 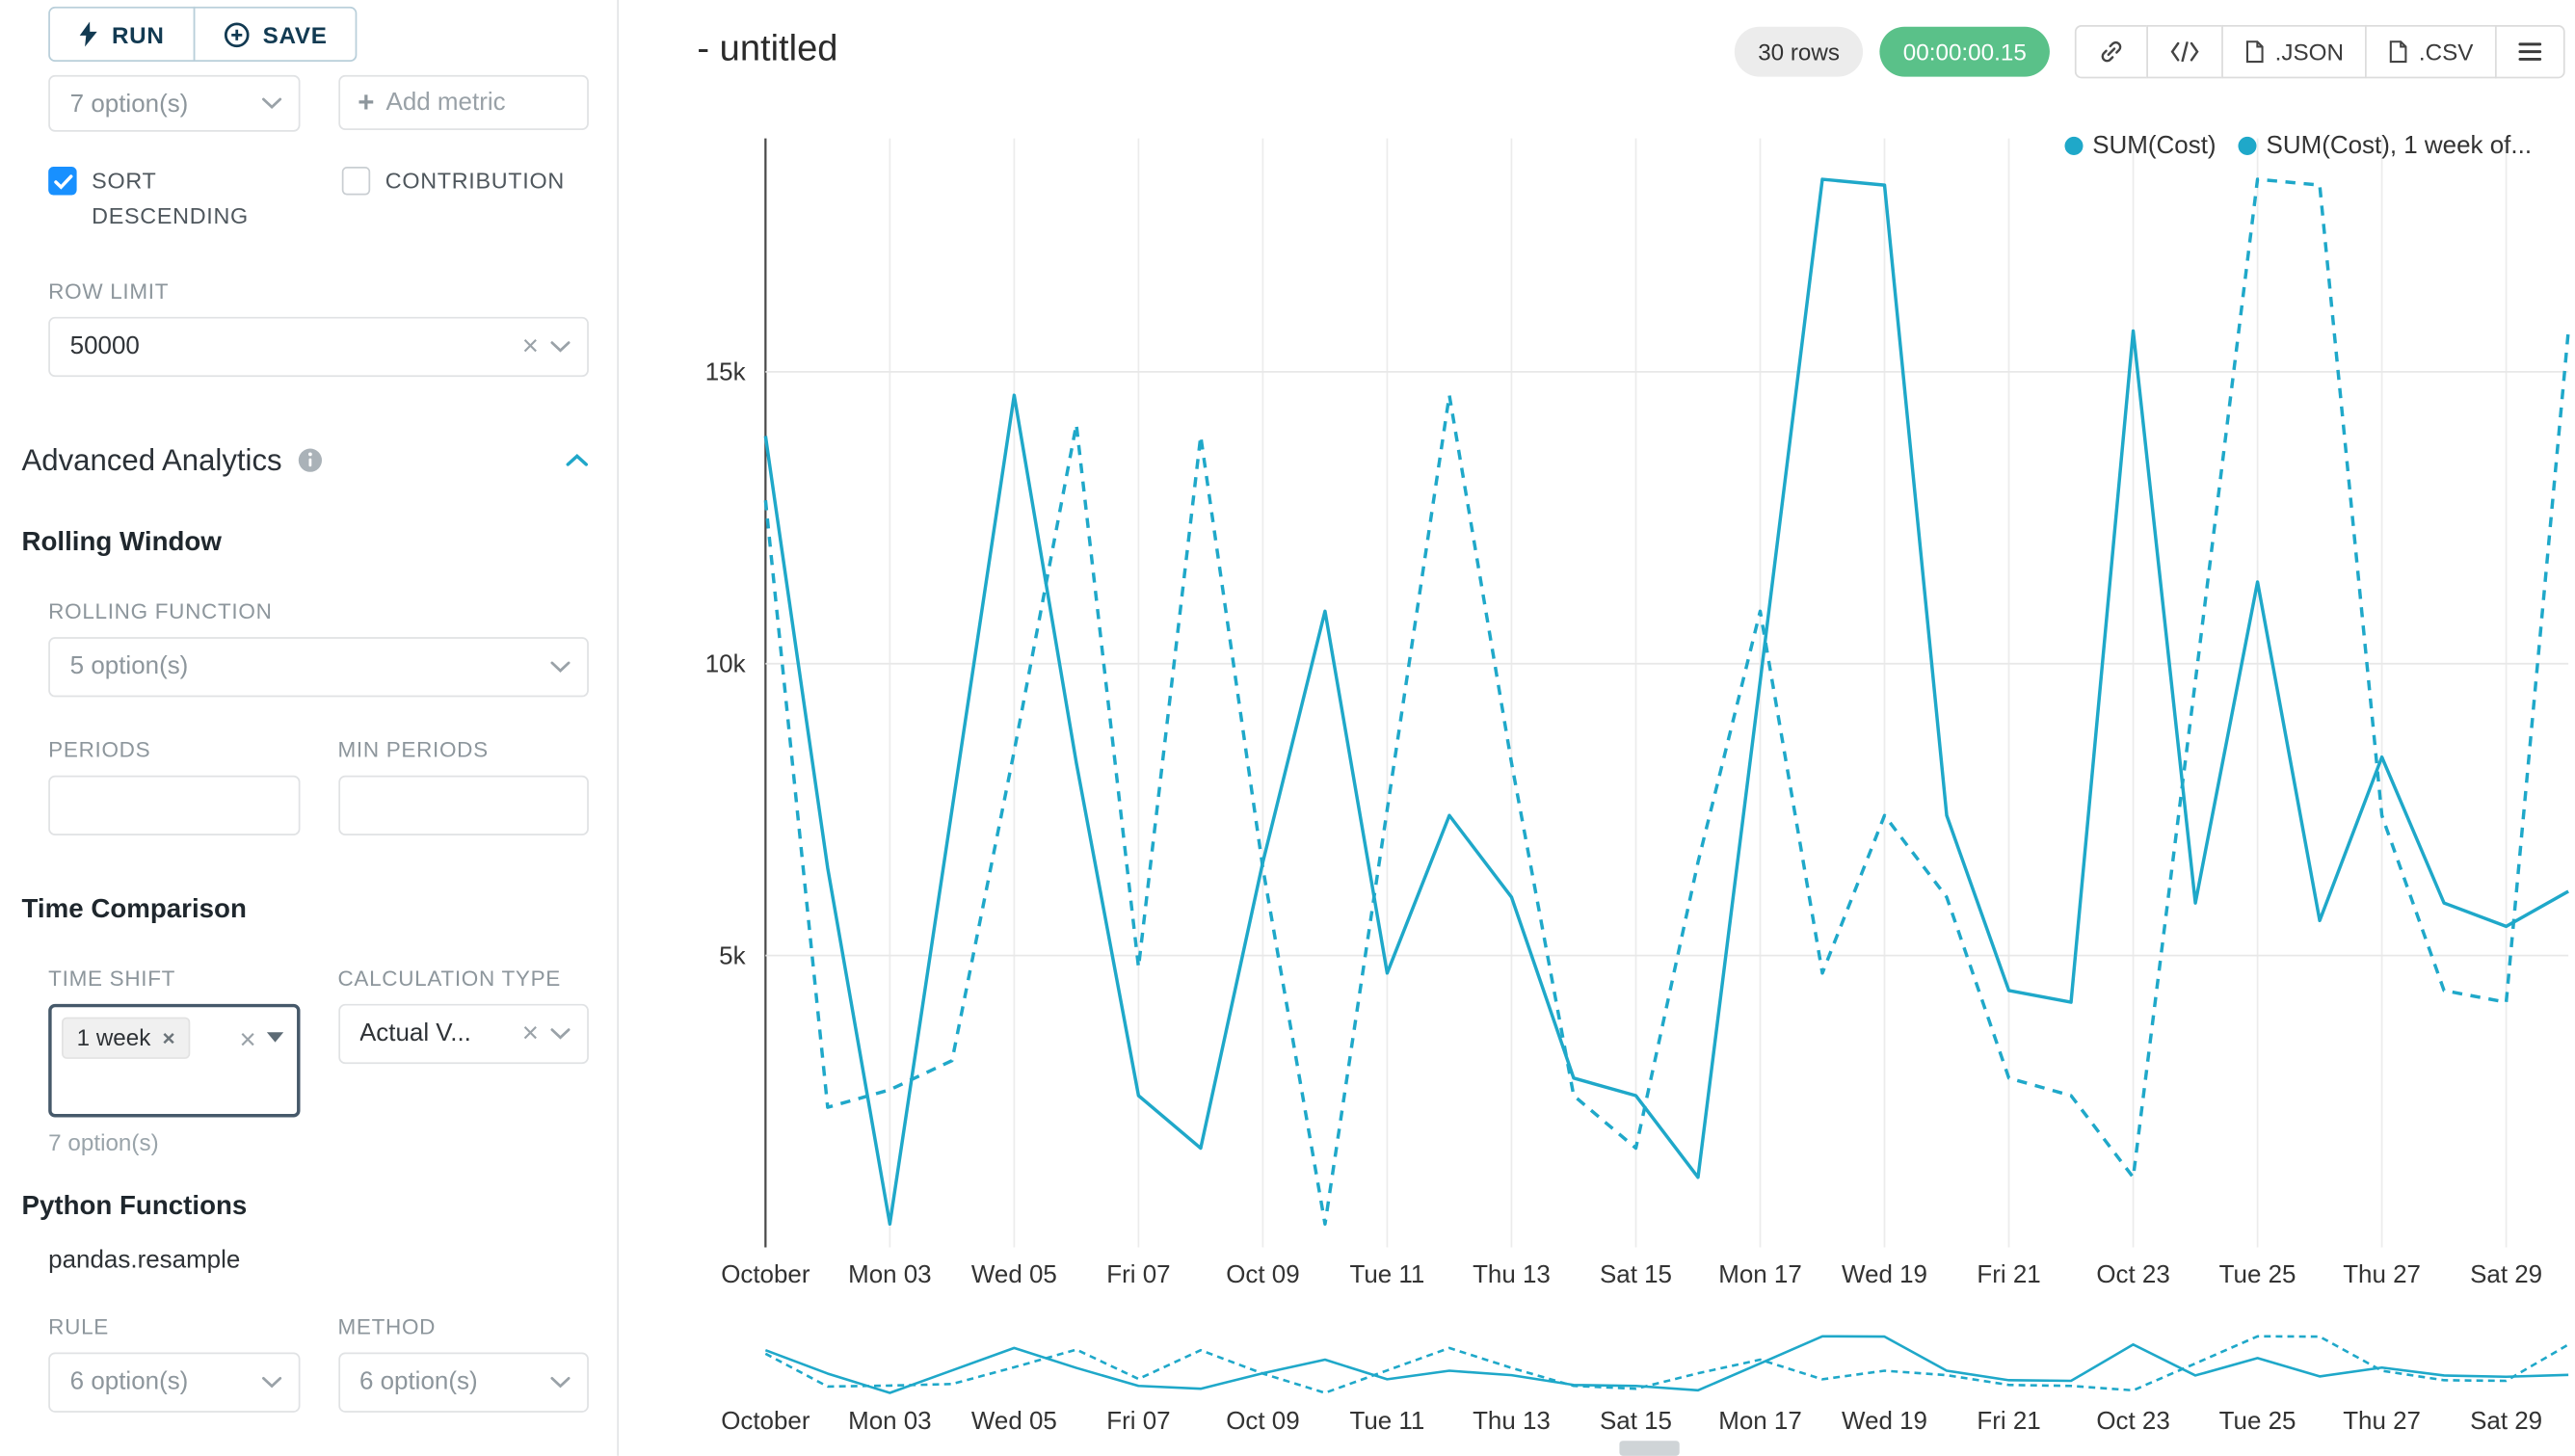 What do you see at coordinates (170, 198) in the screenshot?
I see `sort-descending-label: SORT DESCENDING` at bounding box center [170, 198].